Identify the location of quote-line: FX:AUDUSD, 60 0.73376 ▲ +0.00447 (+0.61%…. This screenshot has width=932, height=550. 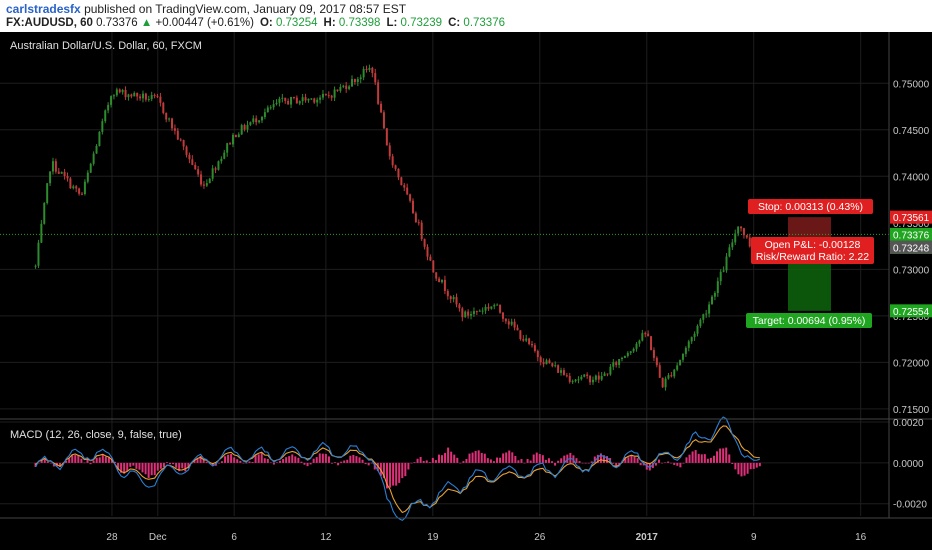
(255, 23).